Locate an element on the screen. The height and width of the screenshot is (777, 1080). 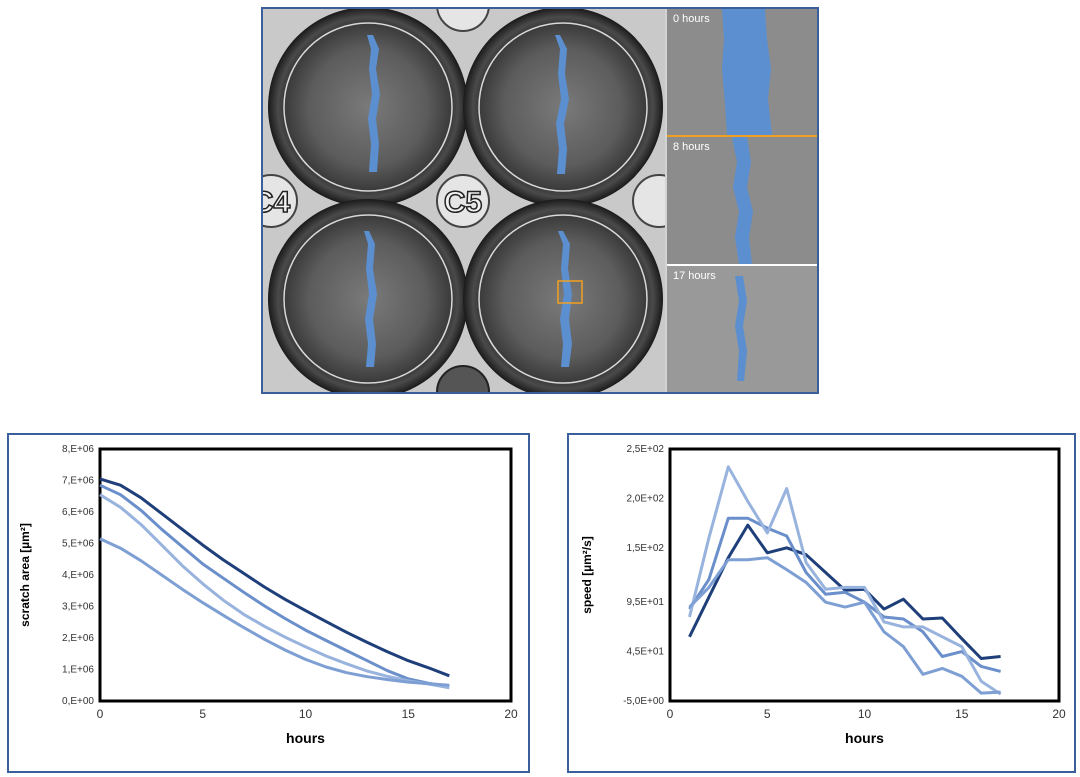
panel-17-hours: 17 hours is located at coordinates (742, 329).